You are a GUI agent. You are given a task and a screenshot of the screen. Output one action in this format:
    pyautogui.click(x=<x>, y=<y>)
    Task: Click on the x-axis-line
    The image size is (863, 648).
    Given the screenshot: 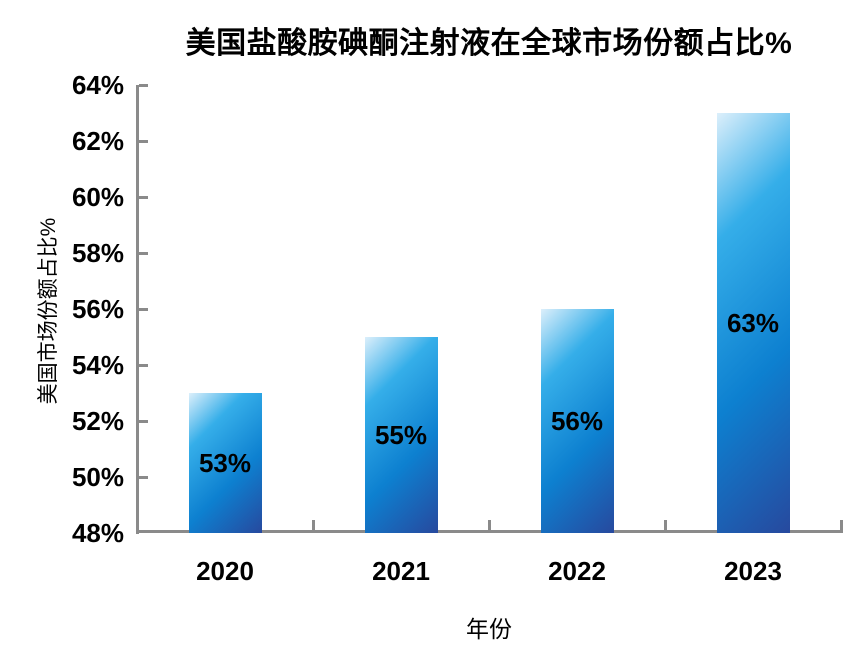 What is the action you would take?
    pyautogui.click(x=489, y=531)
    